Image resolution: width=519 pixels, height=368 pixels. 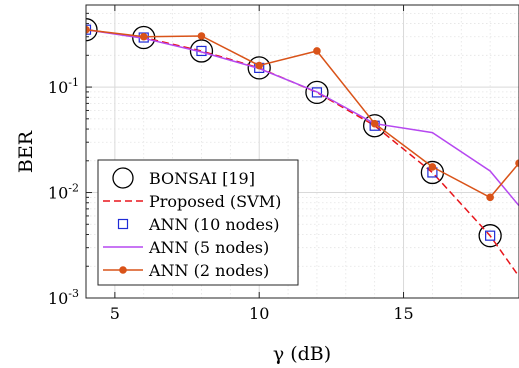 I want to click on x-tick-label: 15, so click(x=403, y=313).